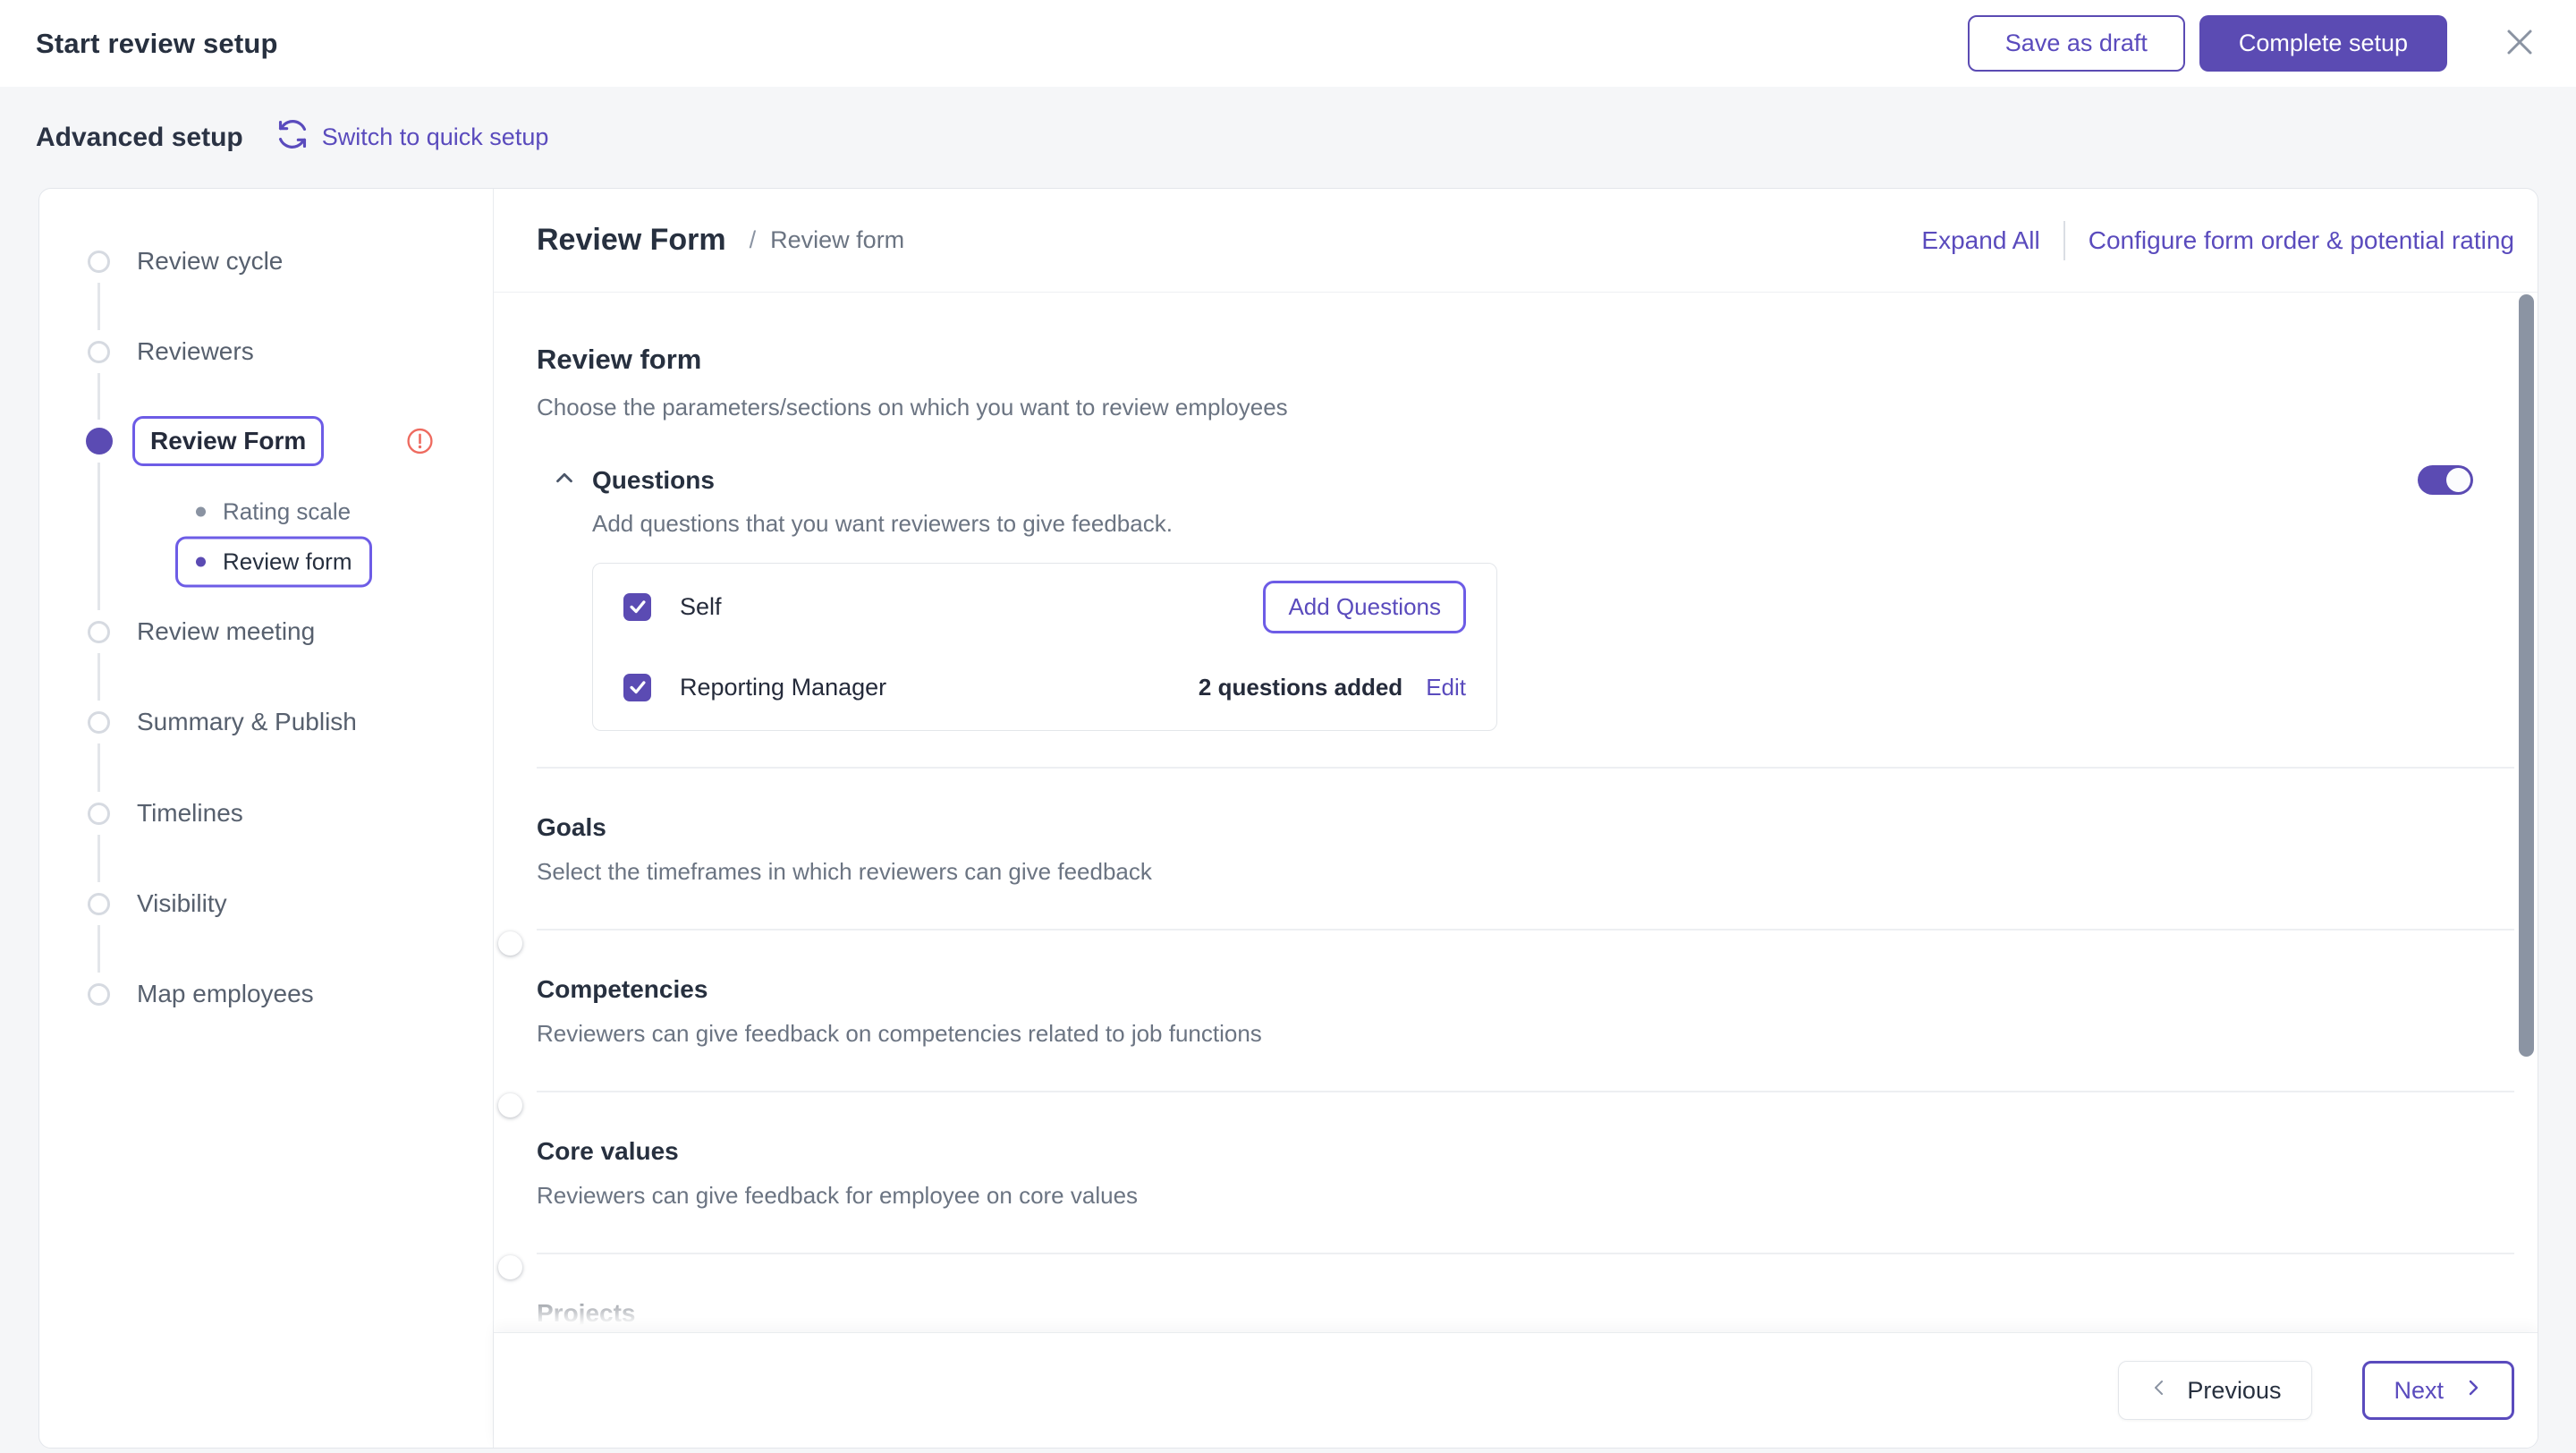  Describe the element at coordinates (225, 993) in the screenshot. I see `step-label: Map employees` at that location.